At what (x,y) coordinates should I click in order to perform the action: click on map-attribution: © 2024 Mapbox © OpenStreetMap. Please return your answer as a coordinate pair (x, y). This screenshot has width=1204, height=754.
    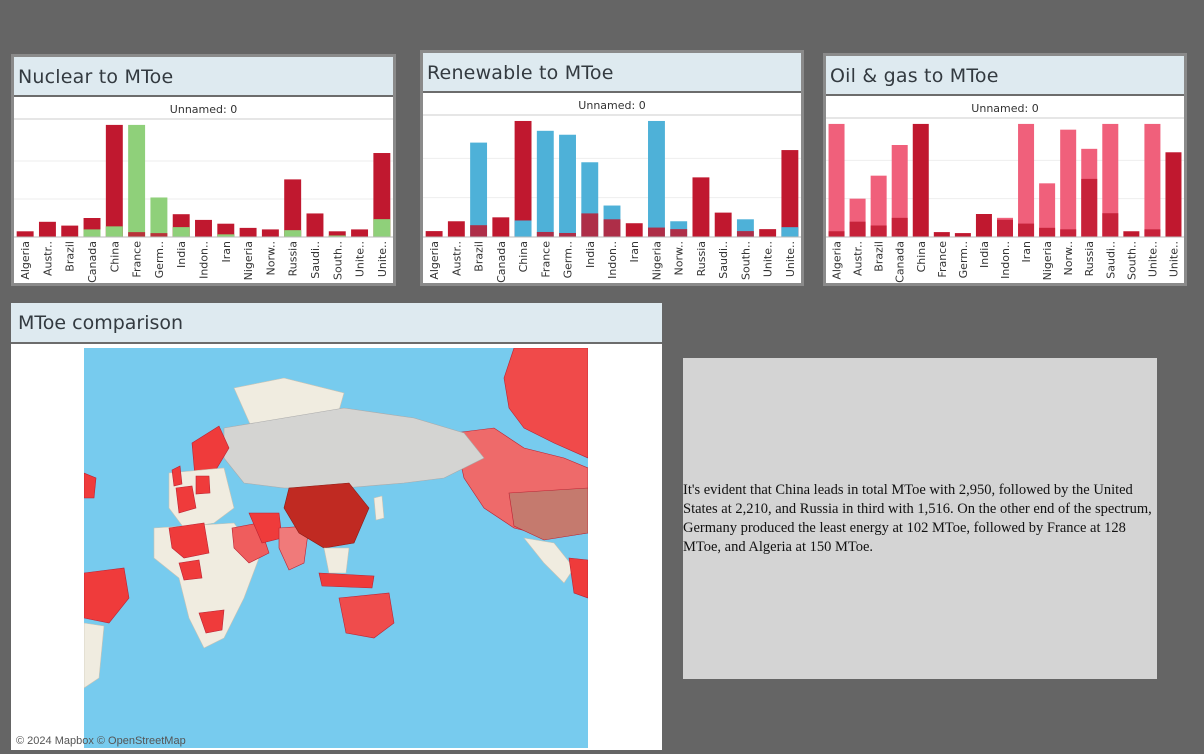
    Looking at the image, I should click on (101, 741).